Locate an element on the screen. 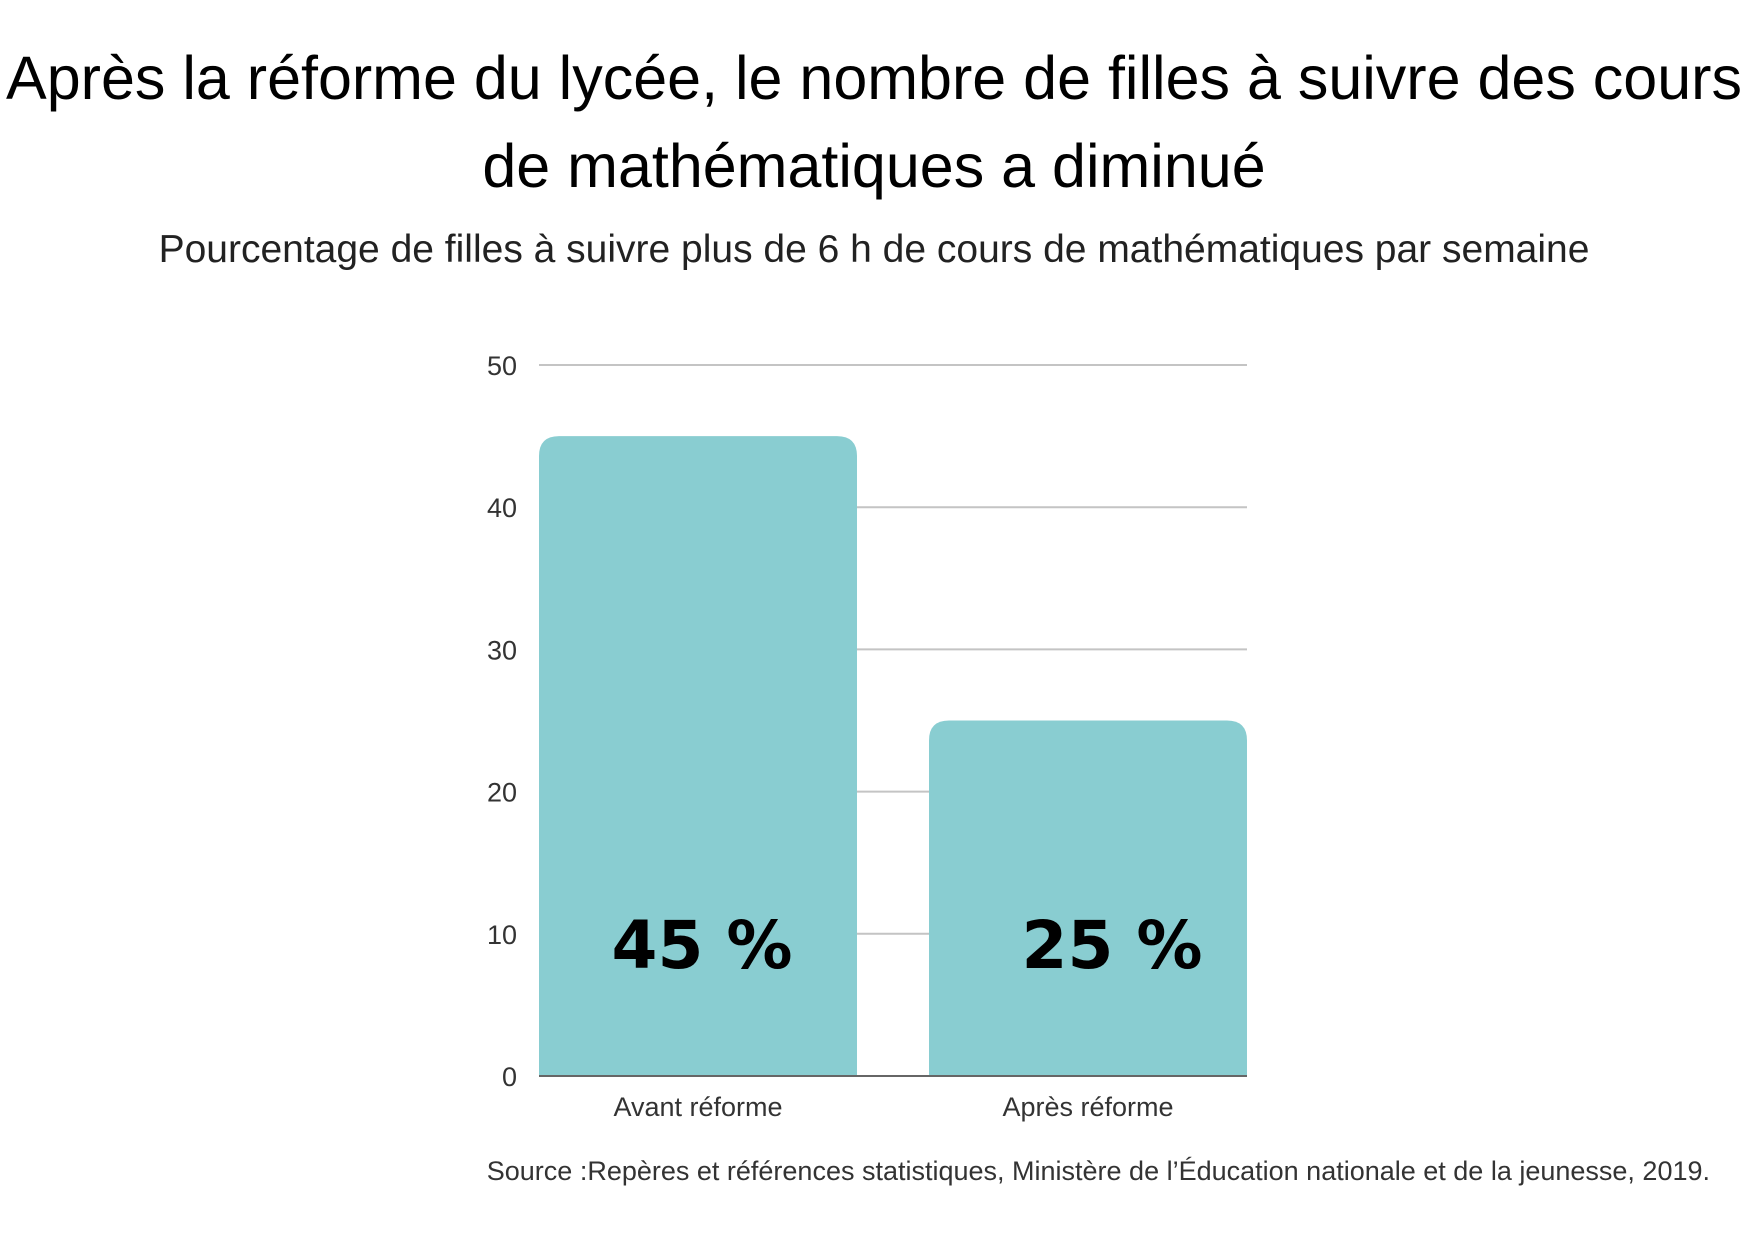 The width and height of the screenshot is (1748, 1240). data-label: 25 % is located at coordinates (1112, 945).